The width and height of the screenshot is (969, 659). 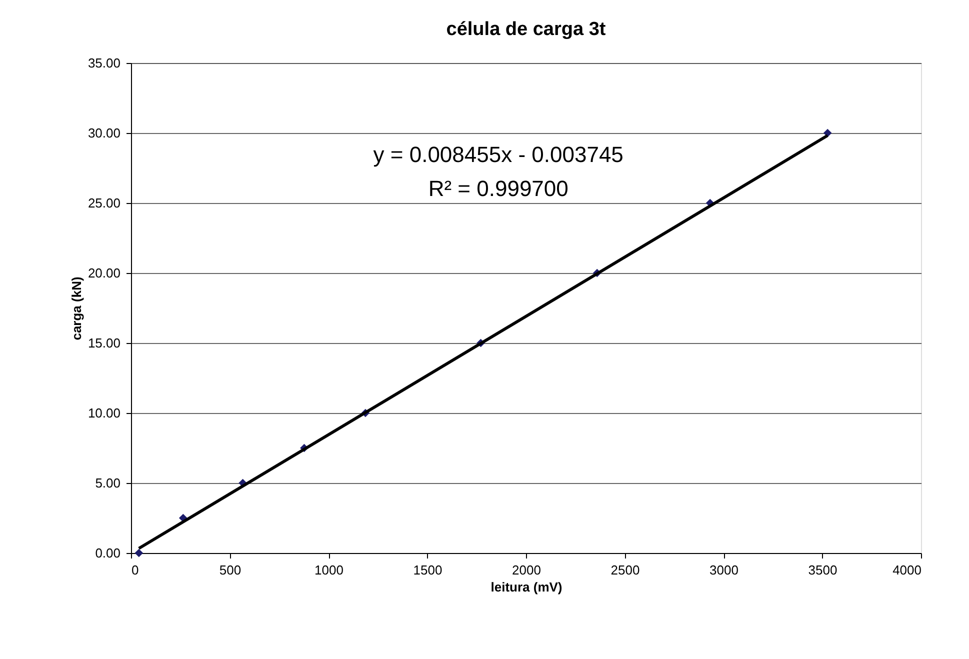 What do you see at coordinates (76, 308) in the screenshot?
I see `y-axis-title: carga (kN)` at bounding box center [76, 308].